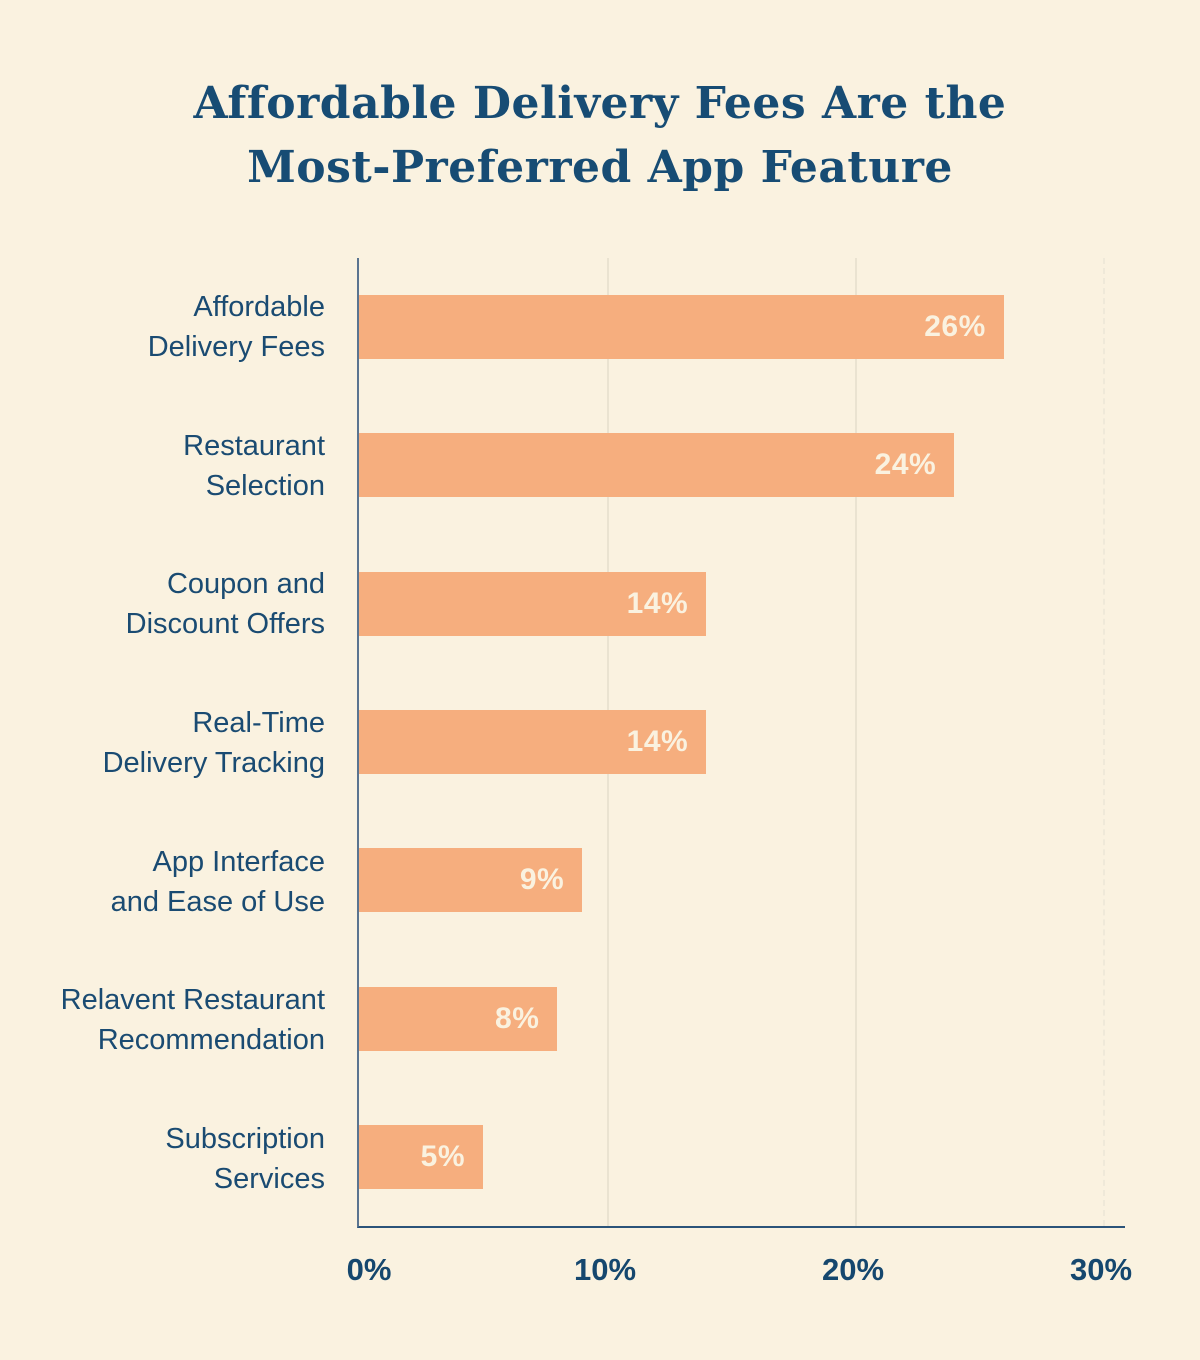 The width and height of the screenshot is (1200, 1360). I want to click on category-label-line: and Ease of Use, so click(217, 901).